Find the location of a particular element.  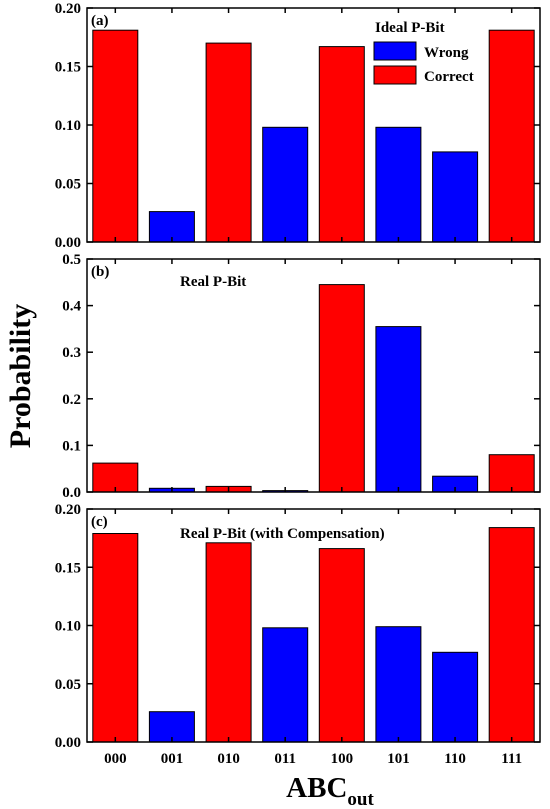

x-tick-label: 000 is located at coordinates (115, 759).